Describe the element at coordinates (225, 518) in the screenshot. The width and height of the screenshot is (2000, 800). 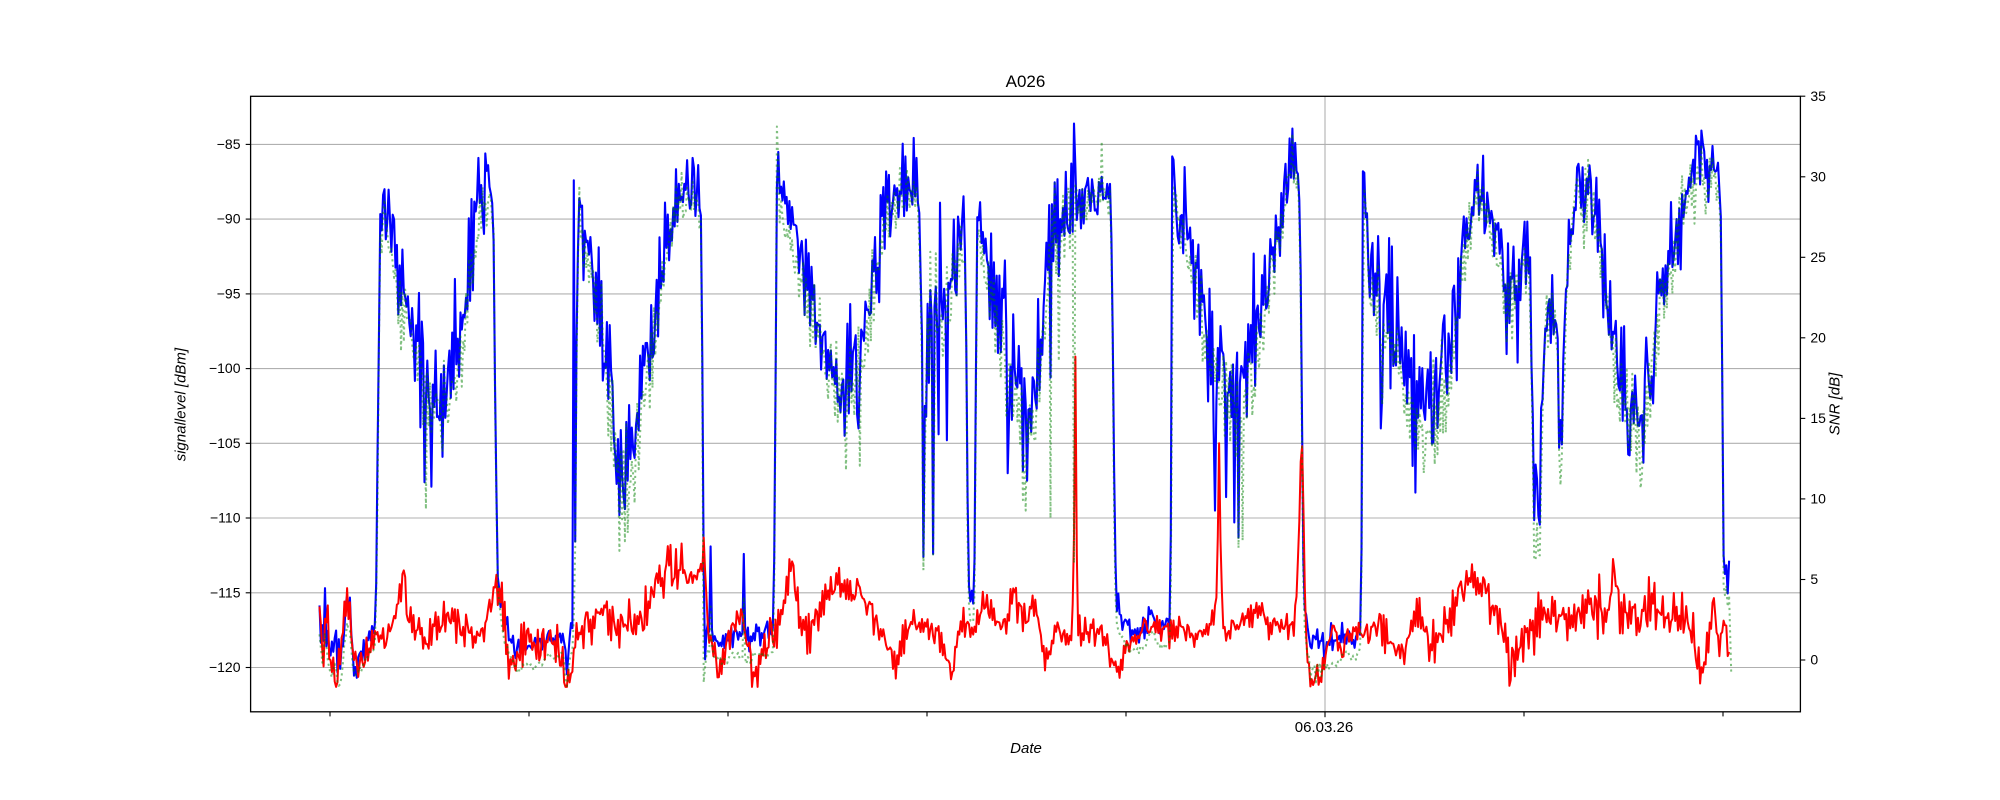
I see `svg-text: −110` at that location.